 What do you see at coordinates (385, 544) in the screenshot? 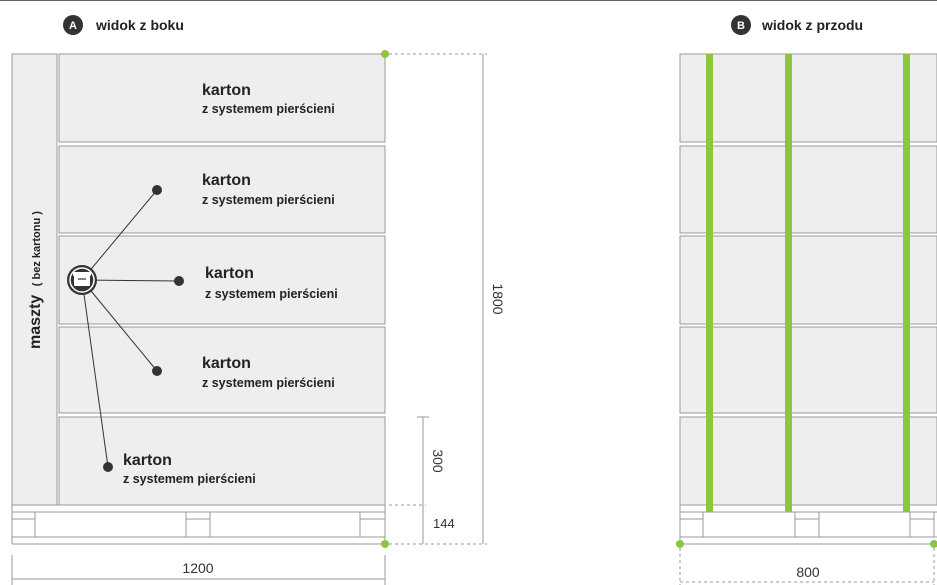
I see `corner-marker-bottom` at bounding box center [385, 544].